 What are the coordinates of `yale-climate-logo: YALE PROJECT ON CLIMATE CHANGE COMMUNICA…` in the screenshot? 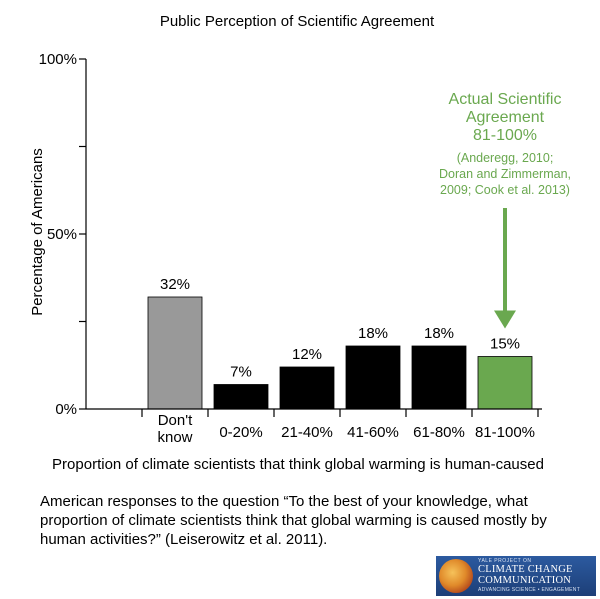 It's located at (516, 576).